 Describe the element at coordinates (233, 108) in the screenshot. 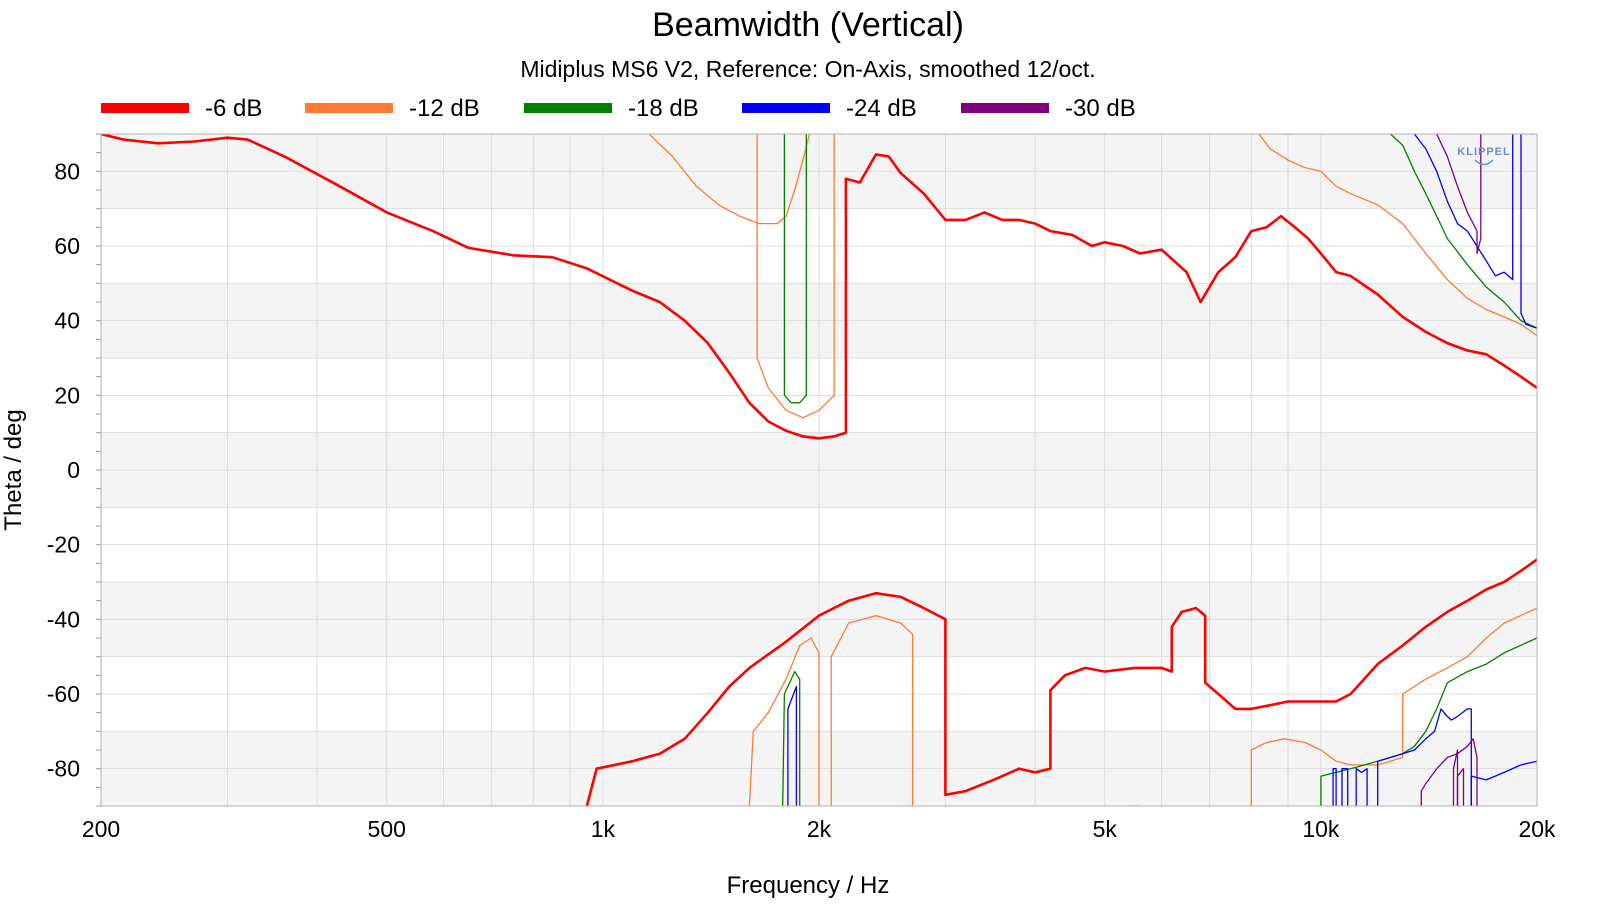

I see `legend-label: -6 dB` at that location.